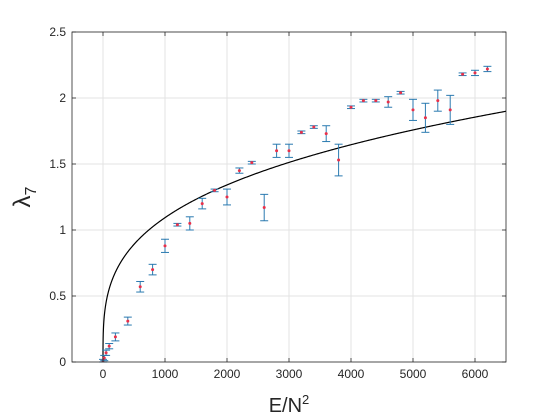  What do you see at coordinates (305, 399) in the screenshot?
I see `x-axis-label-superscript: 2` at bounding box center [305, 399].